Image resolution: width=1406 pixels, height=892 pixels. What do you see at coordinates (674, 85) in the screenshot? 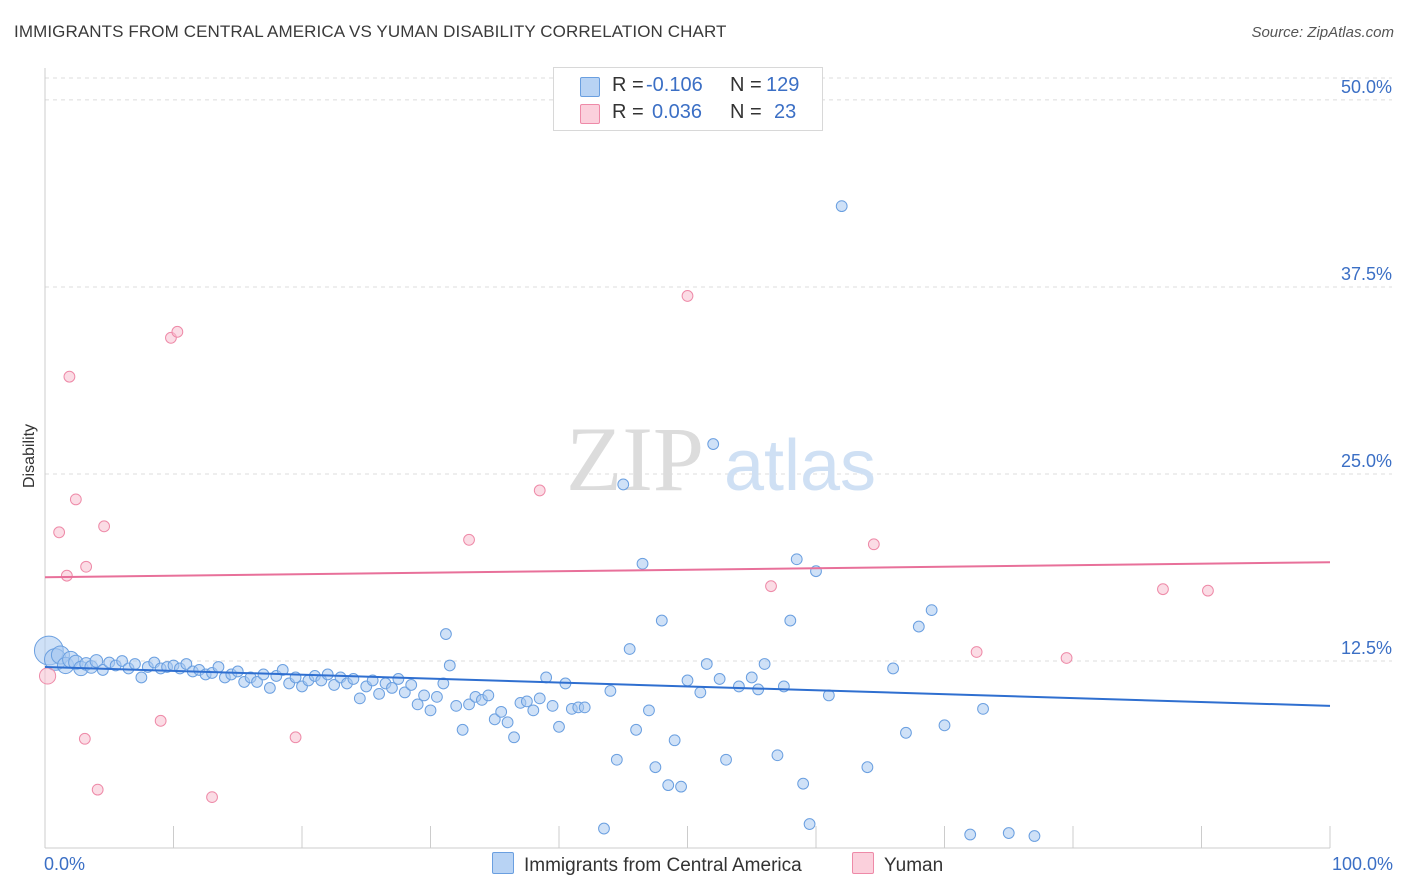
I see `legend-r-value-immigrants: -0.106` at bounding box center [674, 85].